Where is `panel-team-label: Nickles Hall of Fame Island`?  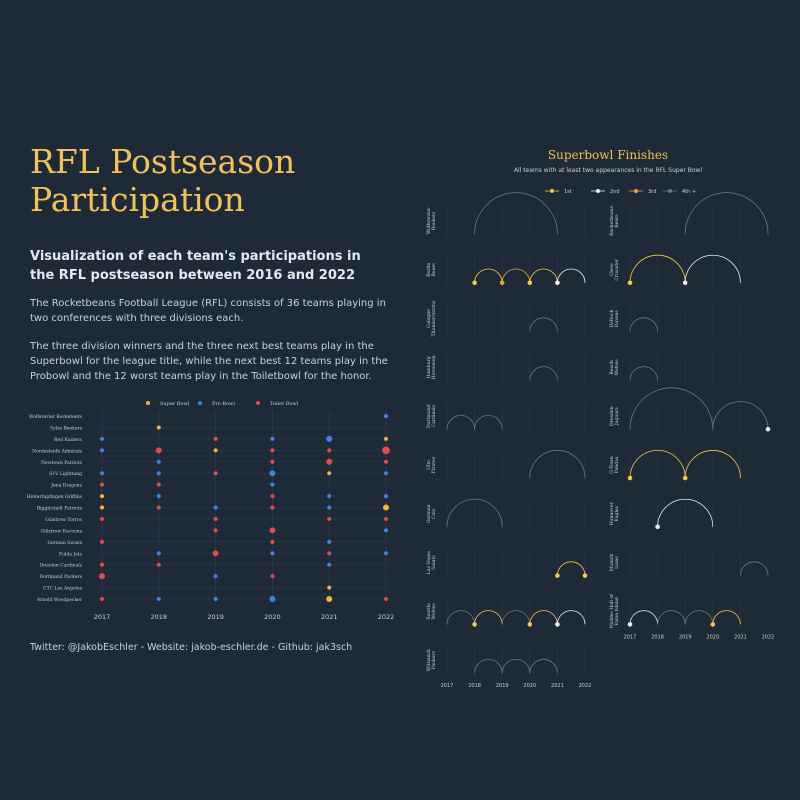
panel-team-label: Nickles Hall of Fame Island is located at coordinates (614, 611).